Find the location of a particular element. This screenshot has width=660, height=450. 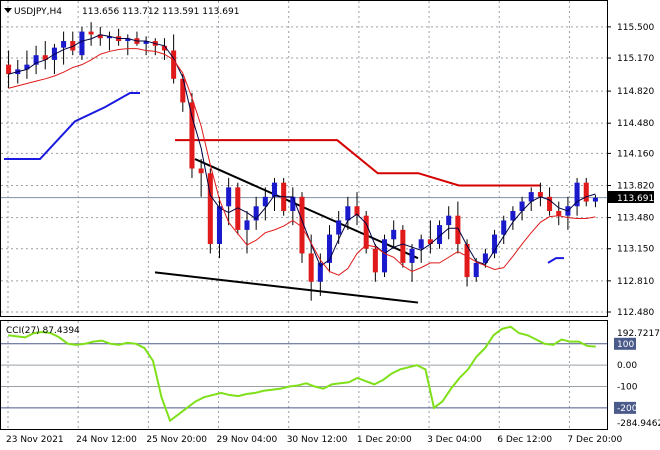

cci-level-label: -200 is located at coordinates (627, 409).